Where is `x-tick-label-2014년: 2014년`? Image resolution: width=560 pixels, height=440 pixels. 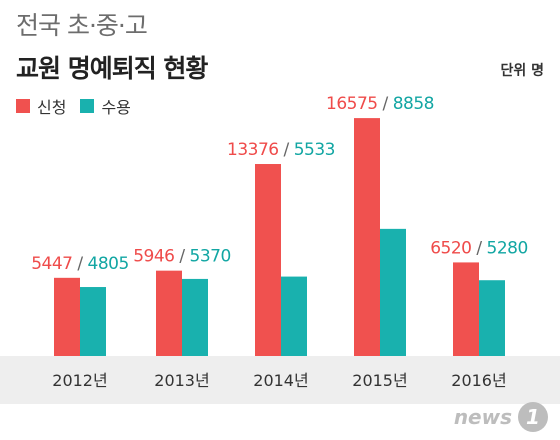
x-tick-label-2014년: 2014년 is located at coordinates (280, 380).